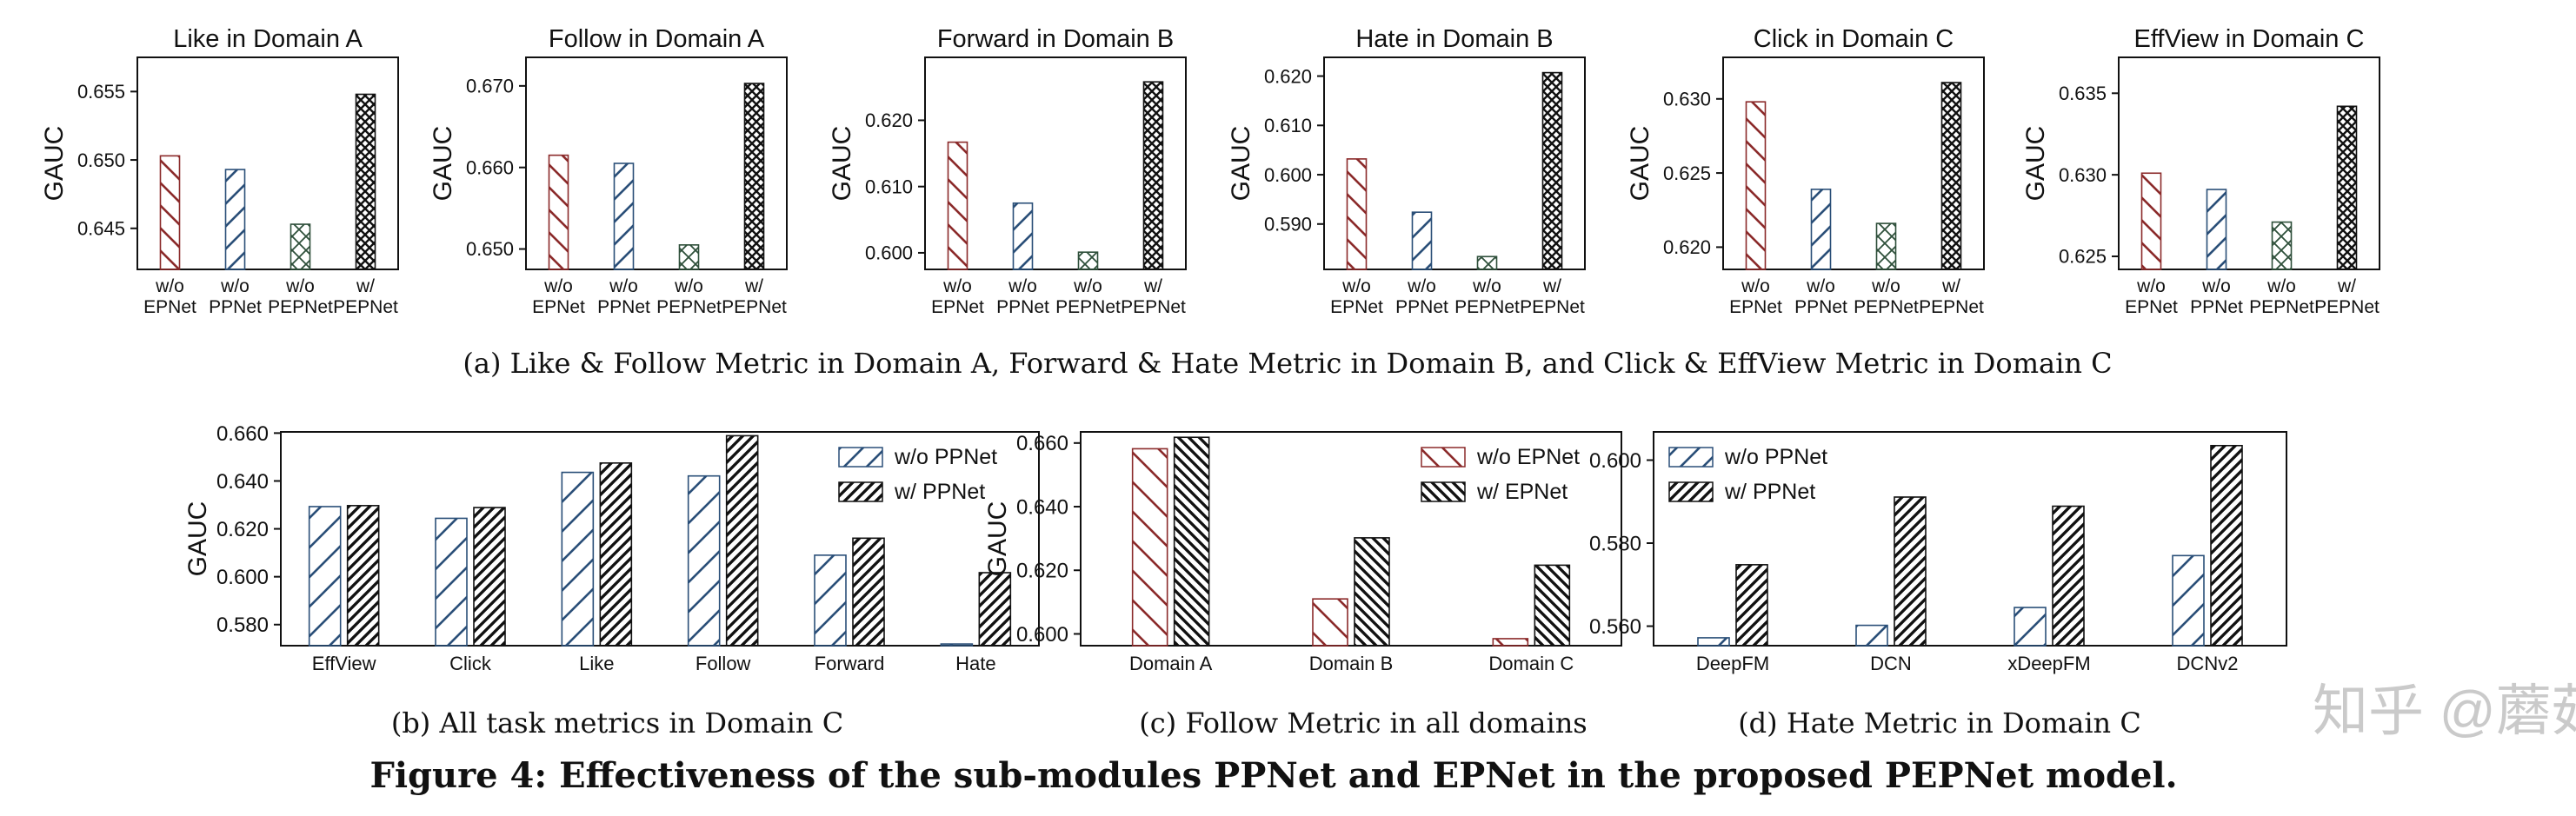 The width and height of the screenshot is (2576, 816). What do you see at coordinates (975, 663) in the screenshot?
I see `x-tick-label: Hate` at bounding box center [975, 663].